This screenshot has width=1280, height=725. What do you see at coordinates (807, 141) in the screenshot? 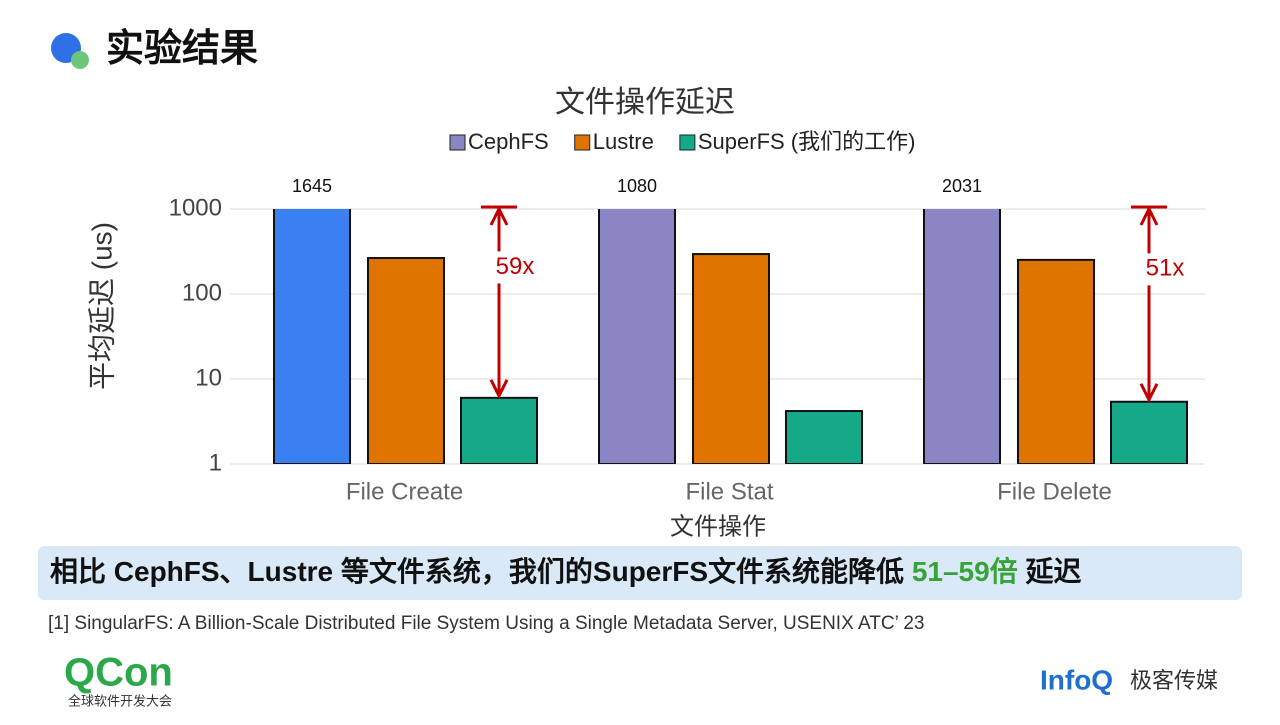
I see `legend-label: SuperFS (我们的工作)` at bounding box center [807, 141].